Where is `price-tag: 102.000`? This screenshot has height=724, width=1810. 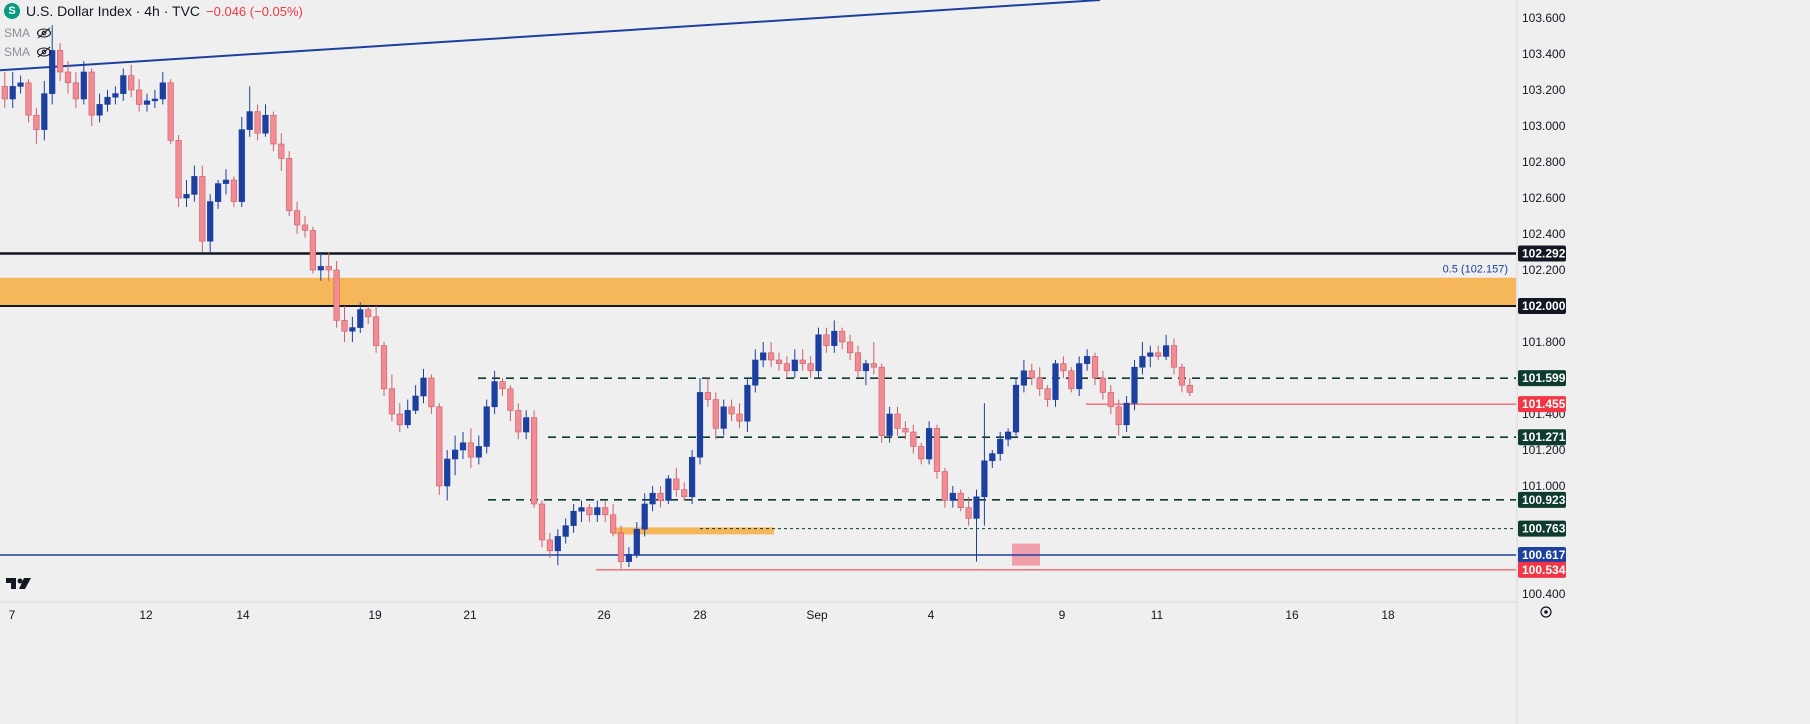
price-tag: 102.000 is located at coordinates (1542, 306).